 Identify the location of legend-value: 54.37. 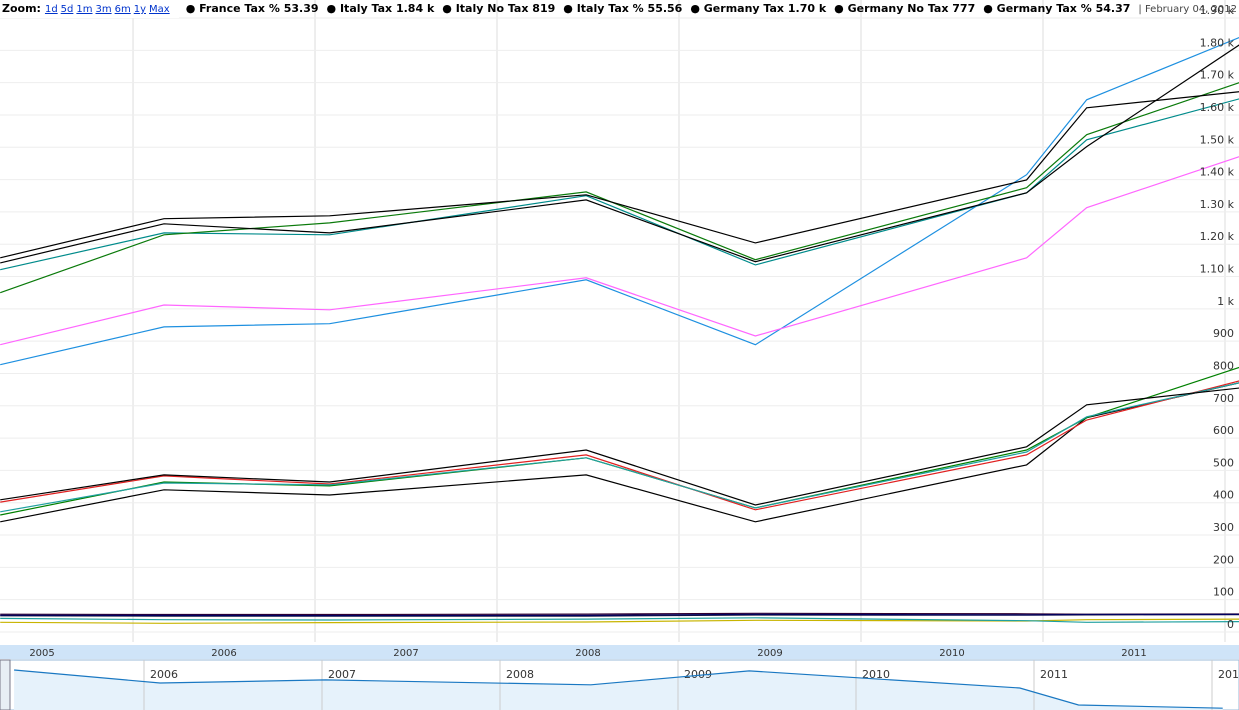
(1113, 8).